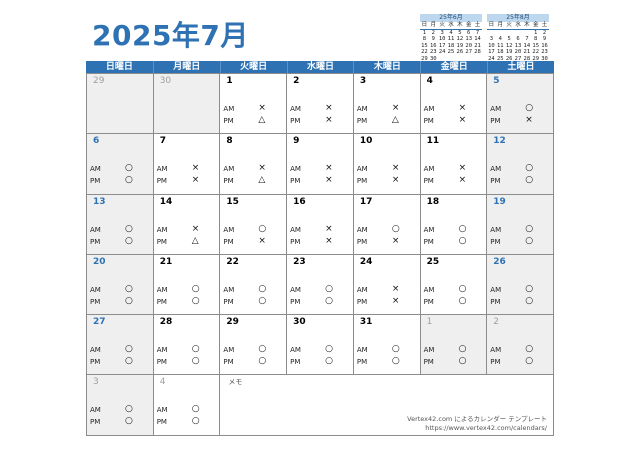 The width and height of the screenshot is (640, 452). What do you see at coordinates (254, 345) in the screenshot?
I see `day-cell: 29 AM PM ○ ○` at bounding box center [254, 345].